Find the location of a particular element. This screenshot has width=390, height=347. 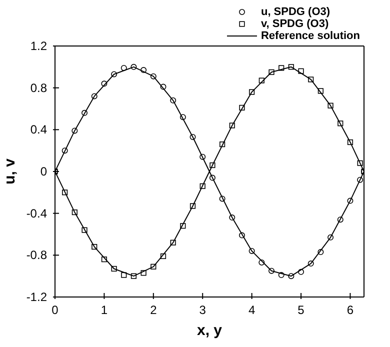

legend-label: v, SPDG (O3) is located at coordinates (294, 24).